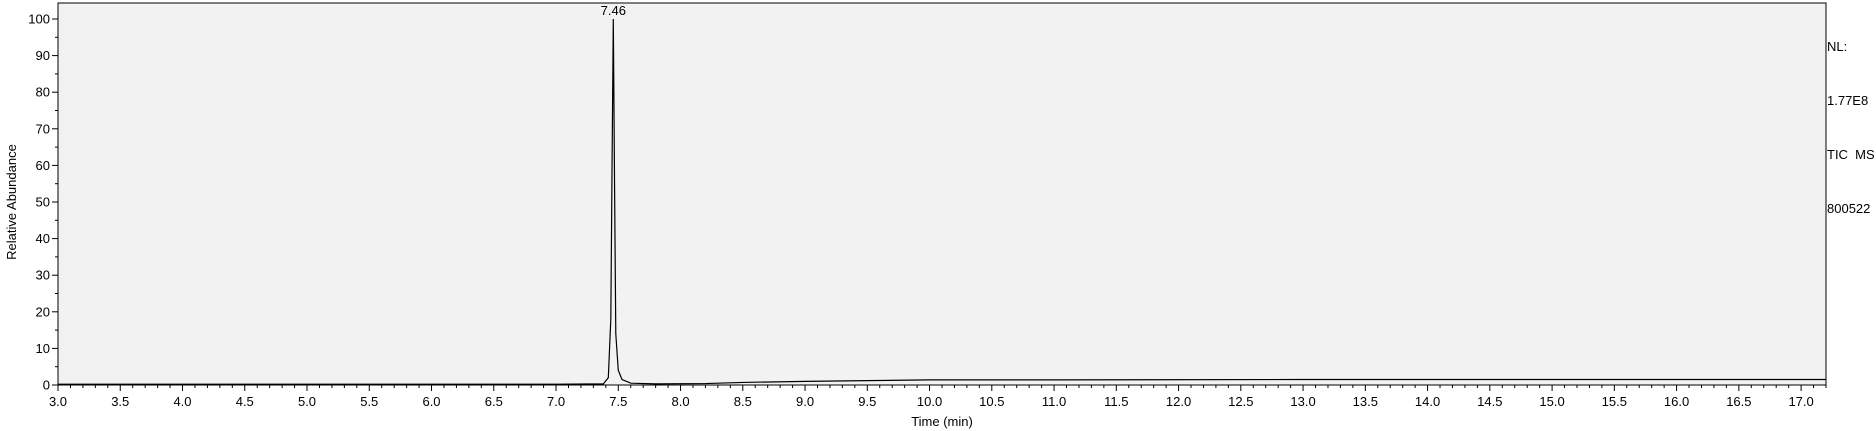 The height and width of the screenshot is (431, 1876). I want to click on x-tick-label: 13.5, so click(1365, 401).